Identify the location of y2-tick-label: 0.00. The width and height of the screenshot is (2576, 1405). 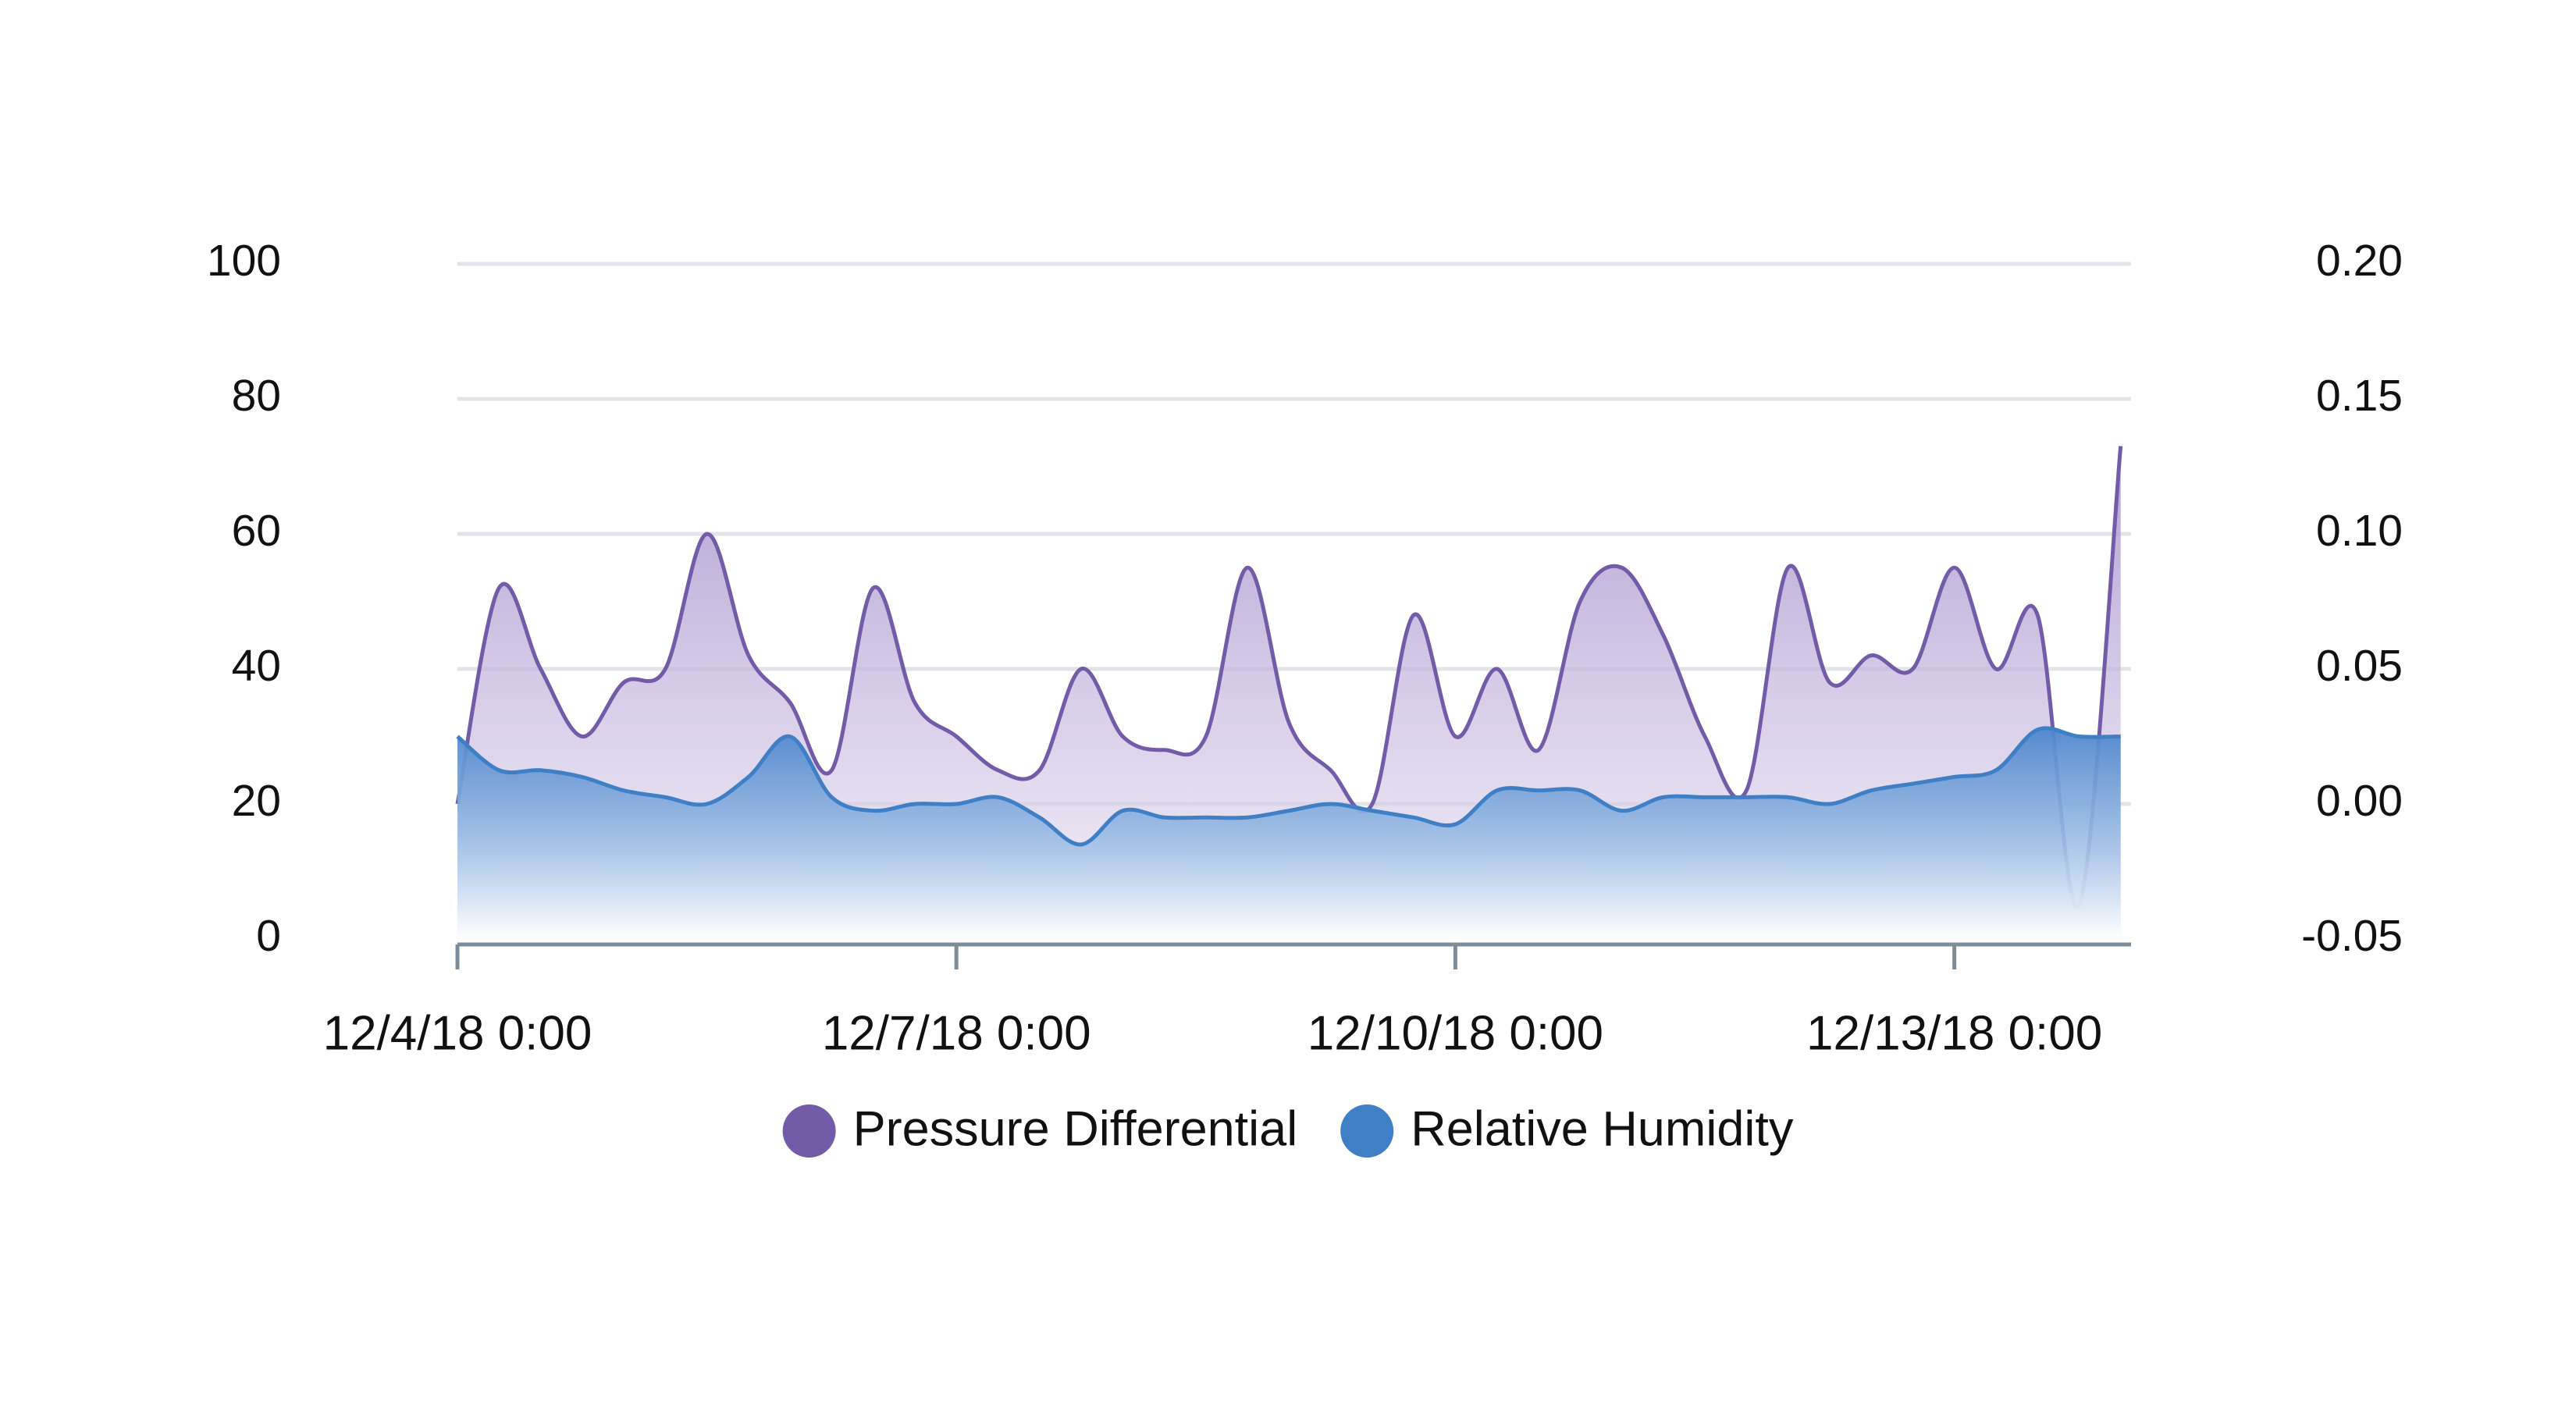
(2359, 801).